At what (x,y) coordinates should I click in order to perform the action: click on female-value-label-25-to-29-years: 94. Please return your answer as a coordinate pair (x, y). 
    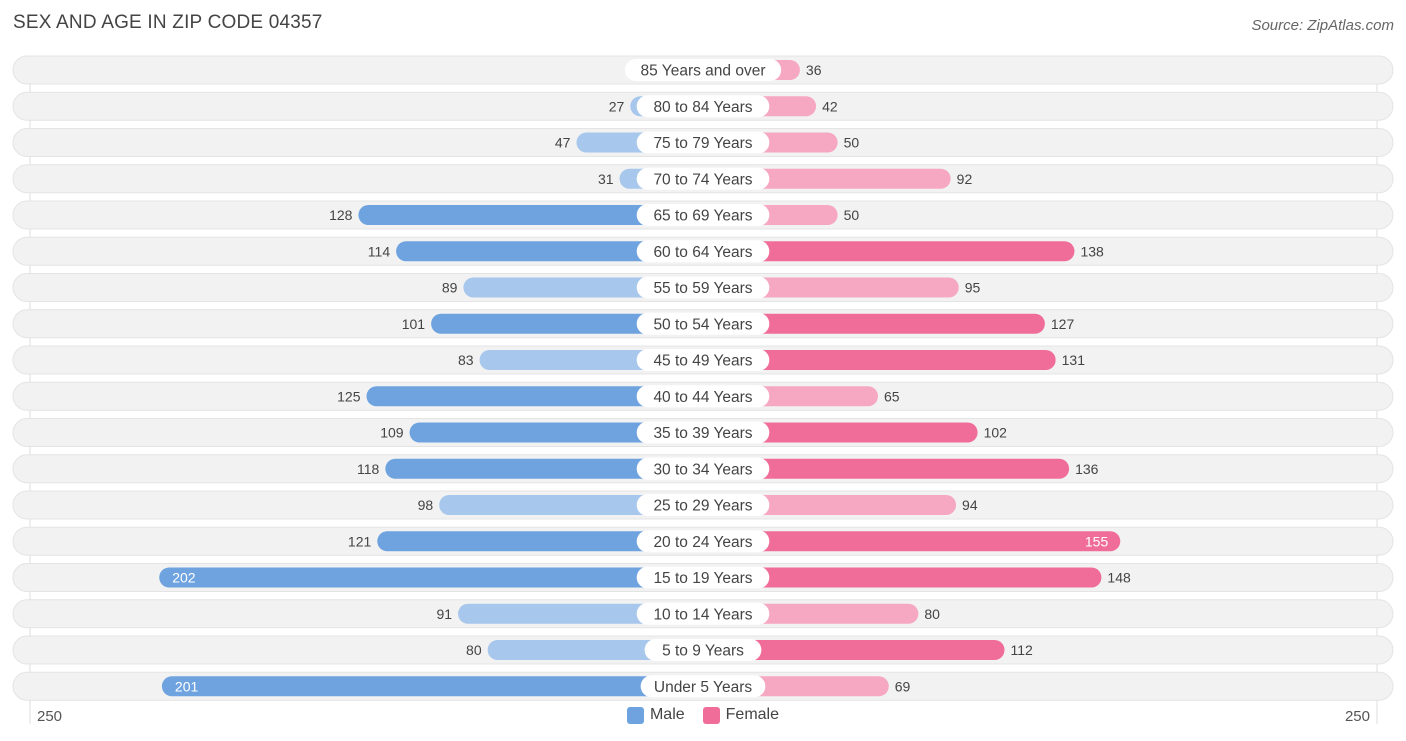
    Looking at the image, I should click on (970, 505).